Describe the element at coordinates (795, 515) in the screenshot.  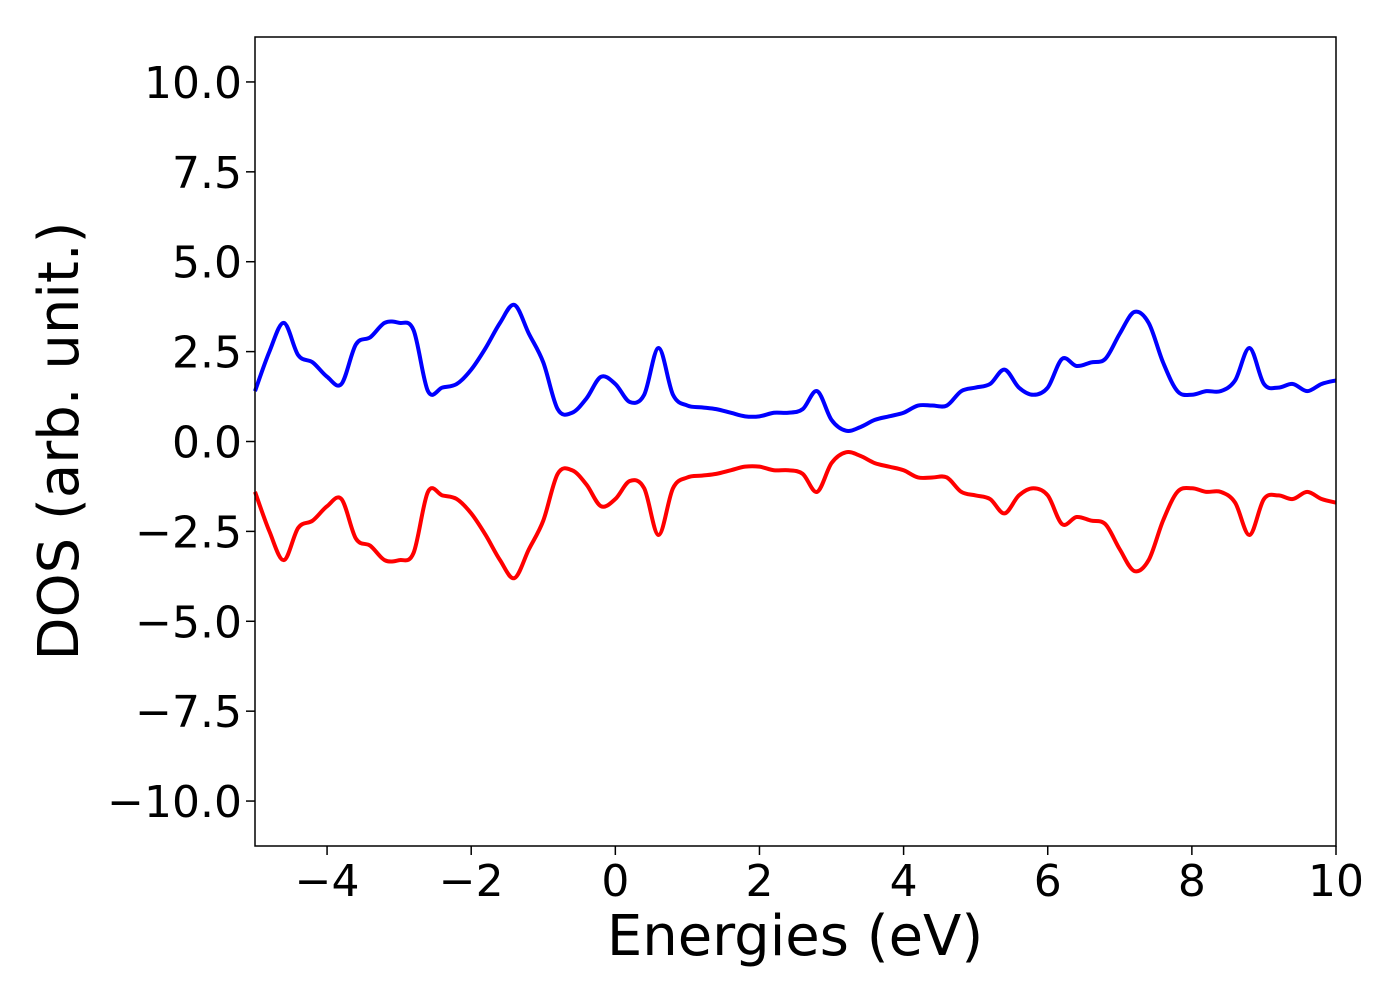
I see `dos-series-line-red` at that location.